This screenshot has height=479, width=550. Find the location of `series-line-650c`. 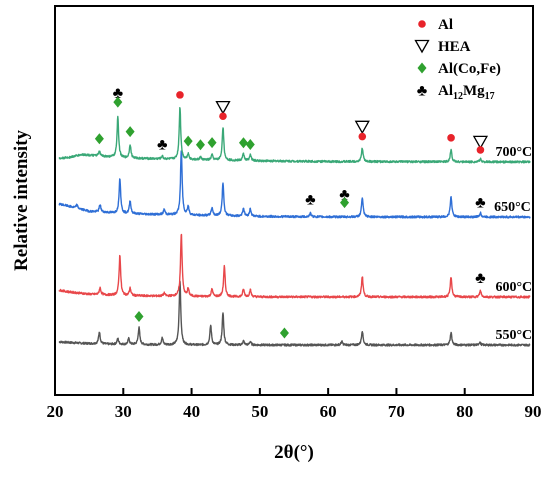

series-line-650c is located at coordinates (294, 184).